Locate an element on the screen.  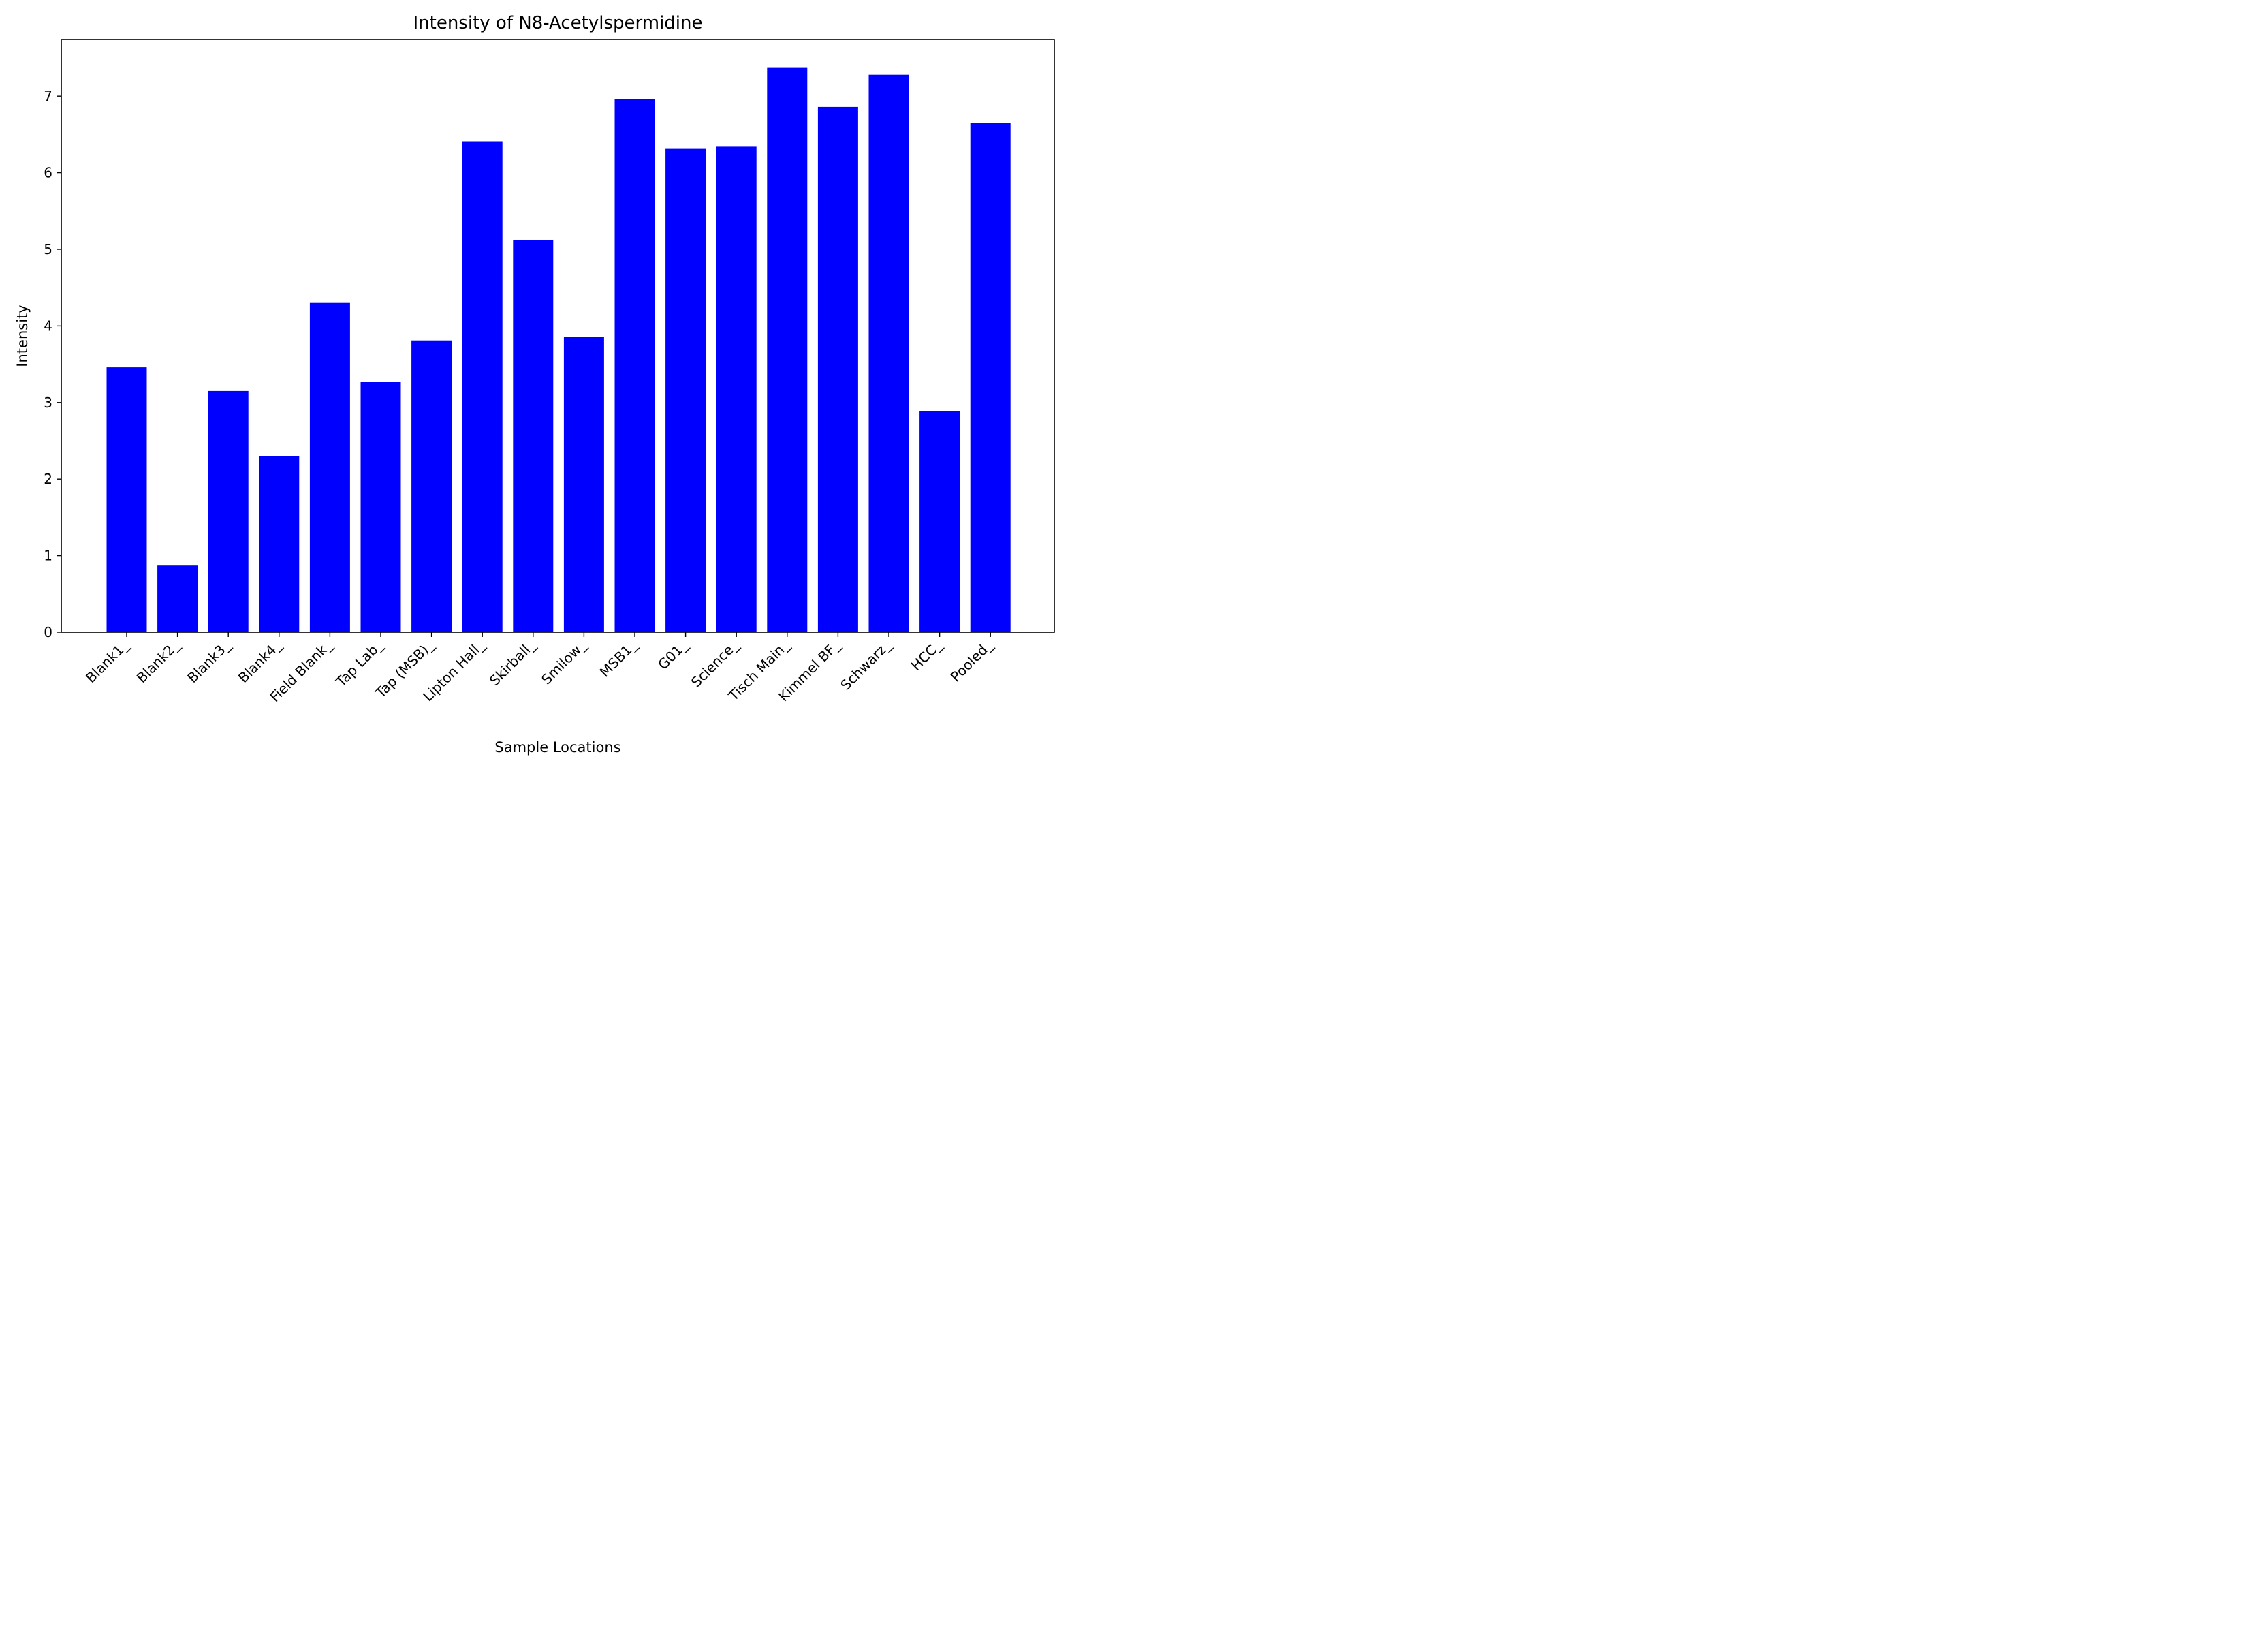
x-tick-label-16: HCC_ is located at coordinates (926, 655).